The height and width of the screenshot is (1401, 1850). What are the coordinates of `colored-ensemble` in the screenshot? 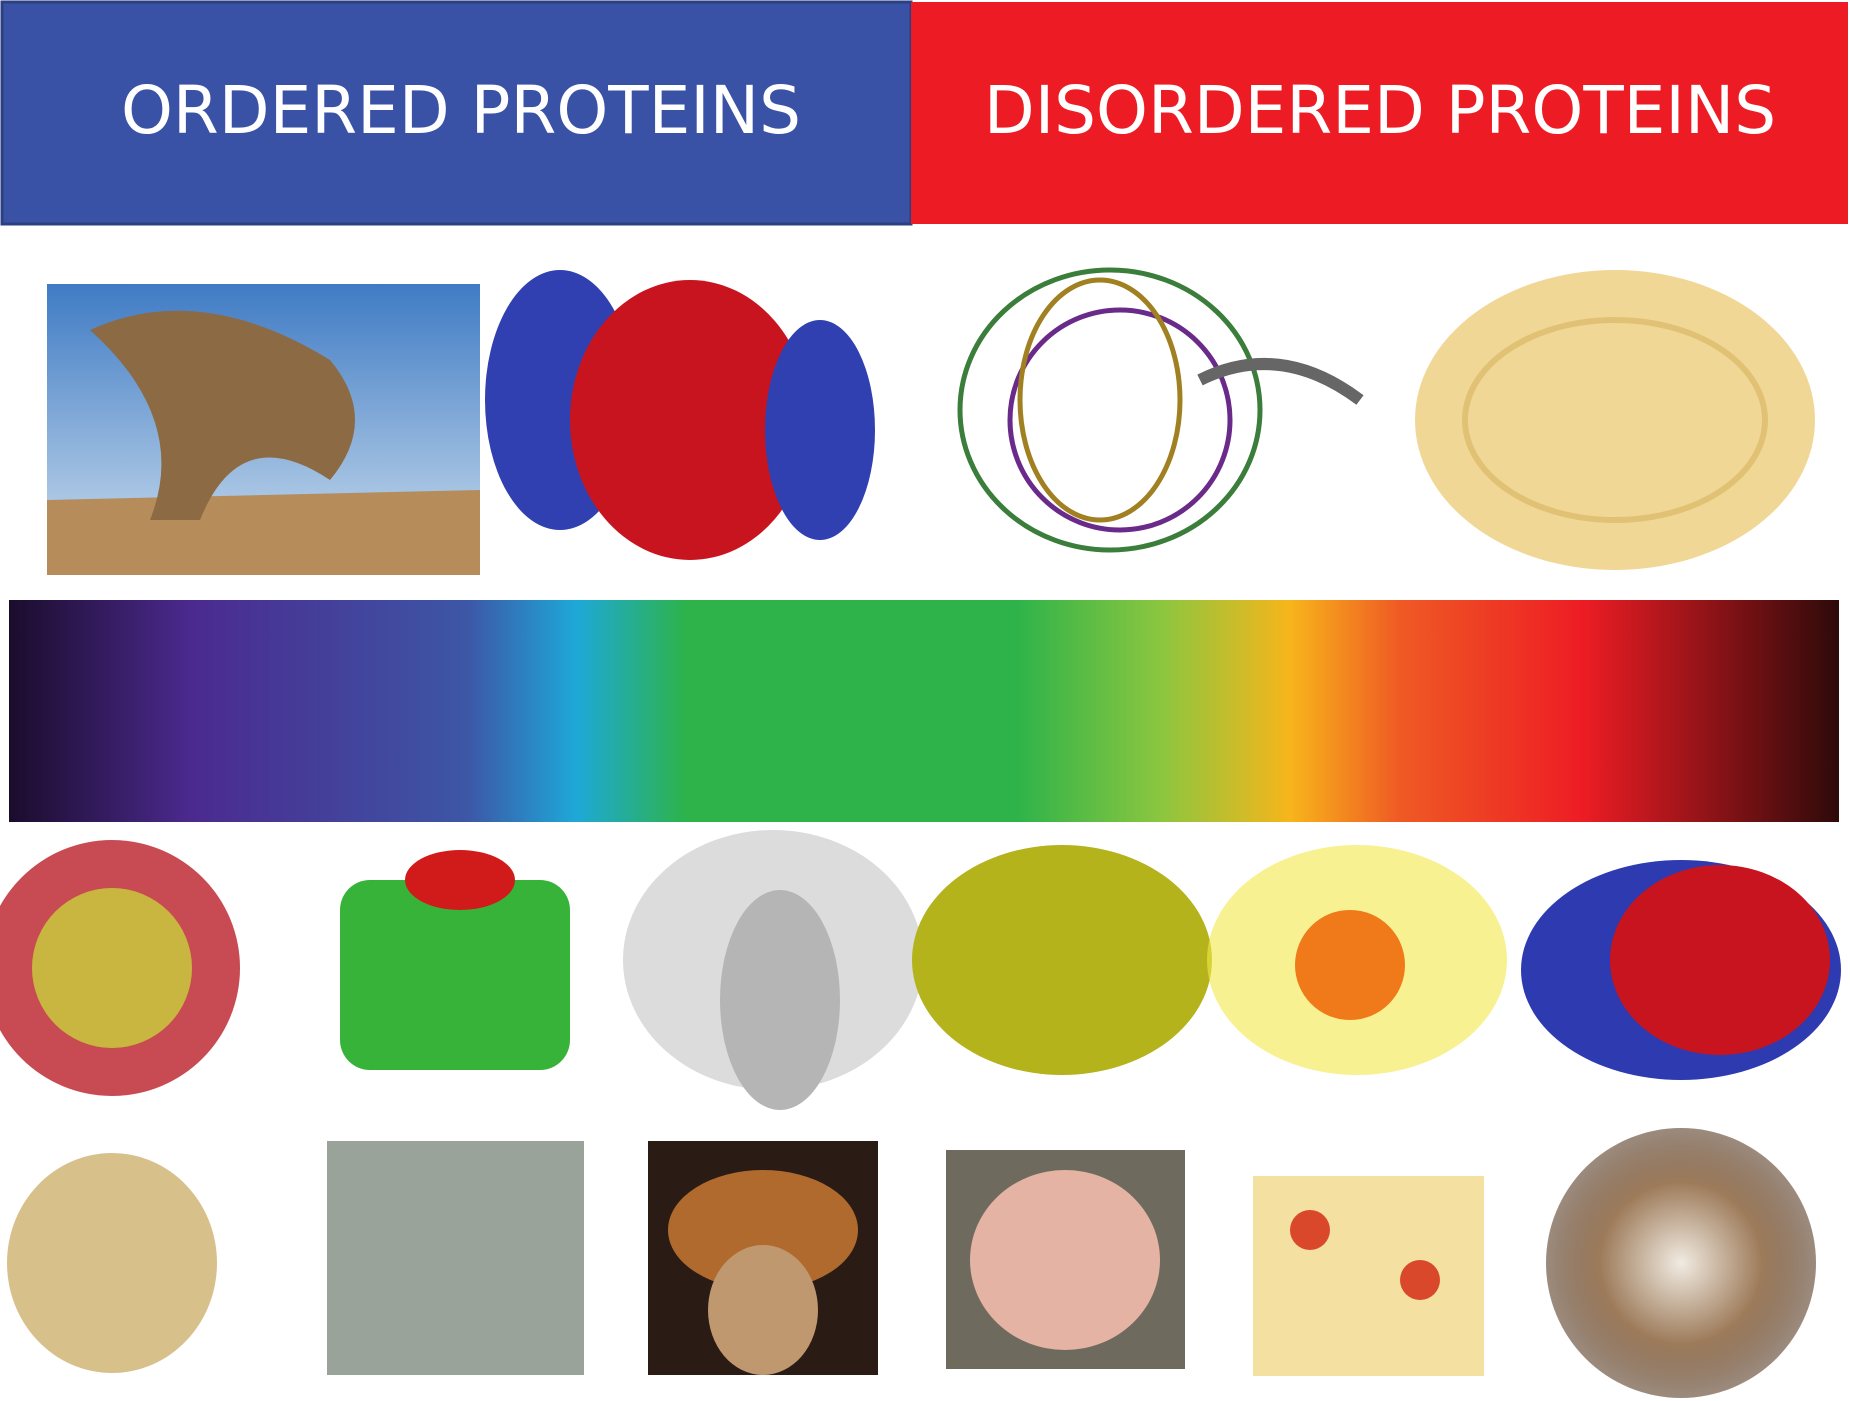 It's located at (1681, 970).